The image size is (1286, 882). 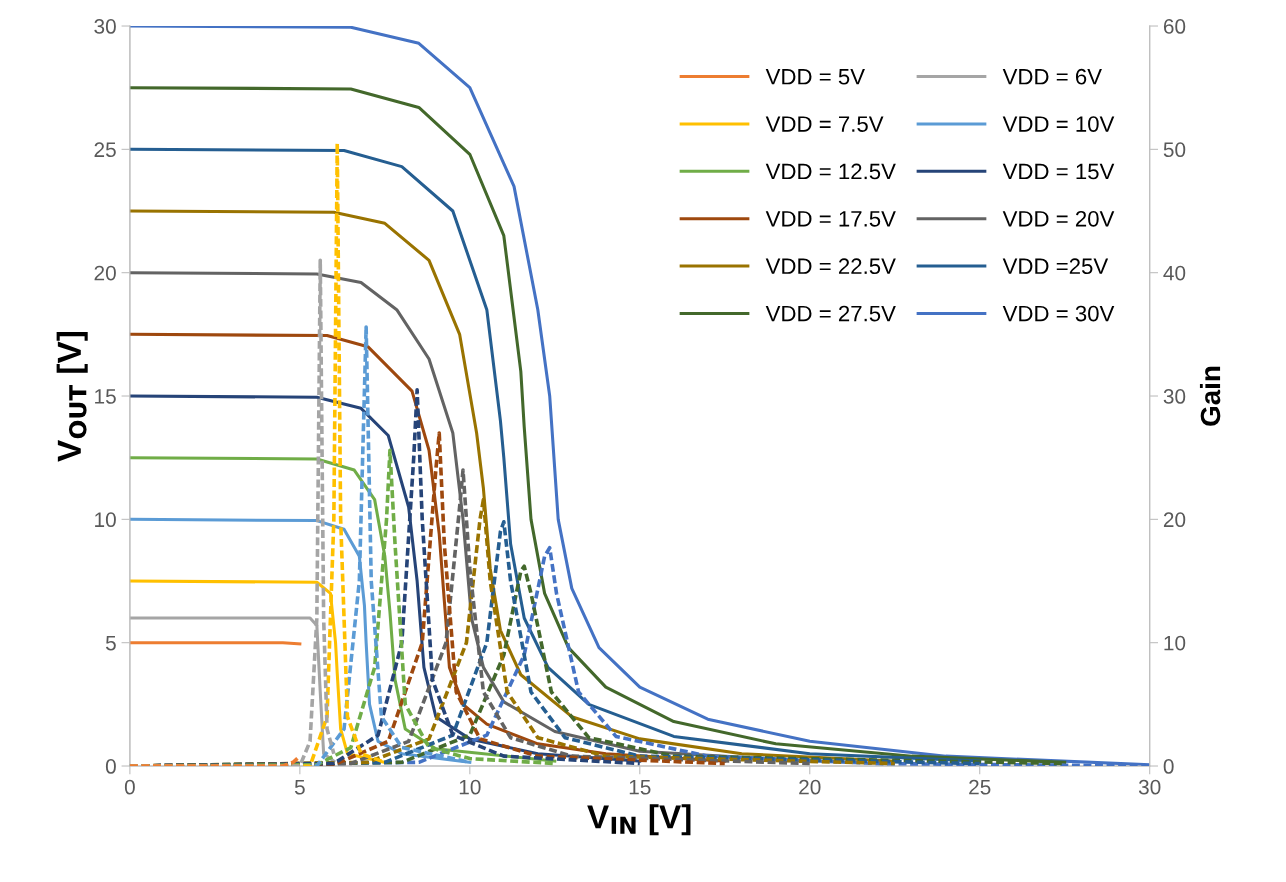 What do you see at coordinates (1168, 766) in the screenshot?
I see `y2-tick-label: 0` at bounding box center [1168, 766].